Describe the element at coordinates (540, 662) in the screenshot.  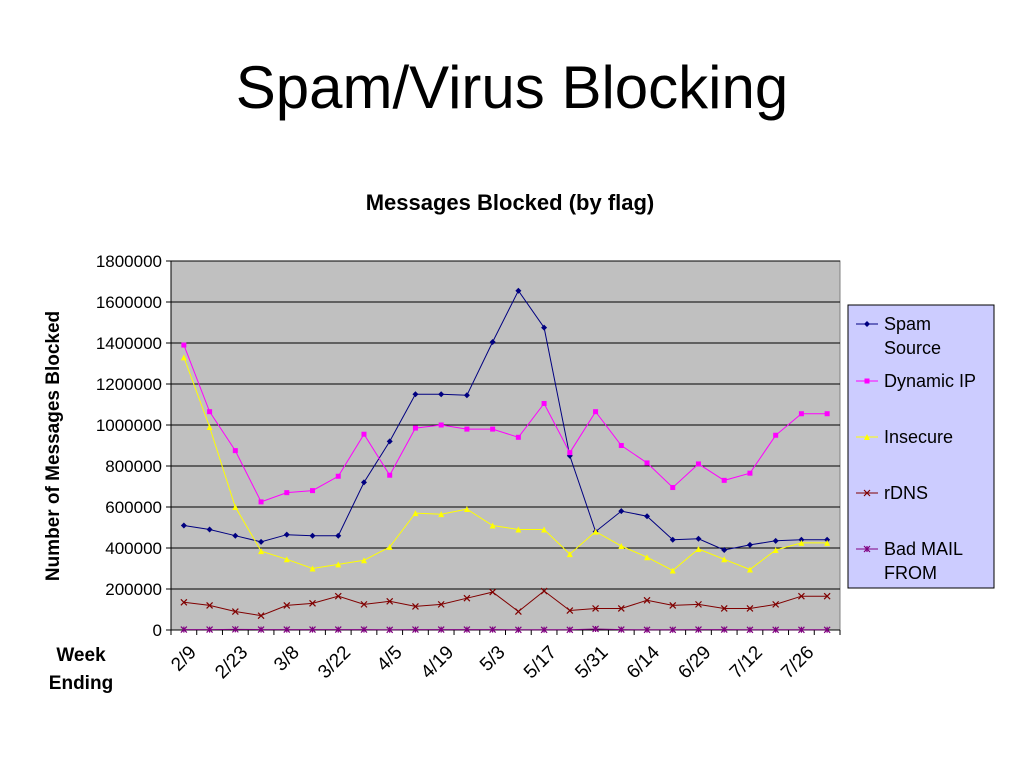
I see `x-tick-label: 5/17` at that location.